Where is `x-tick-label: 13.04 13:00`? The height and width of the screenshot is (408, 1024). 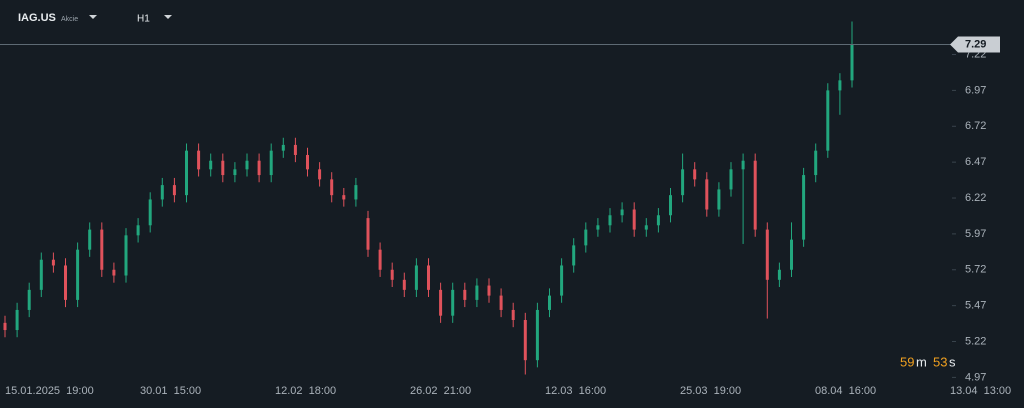 x-tick-label: 13.04 13:00 is located at coordinates (980, 391).